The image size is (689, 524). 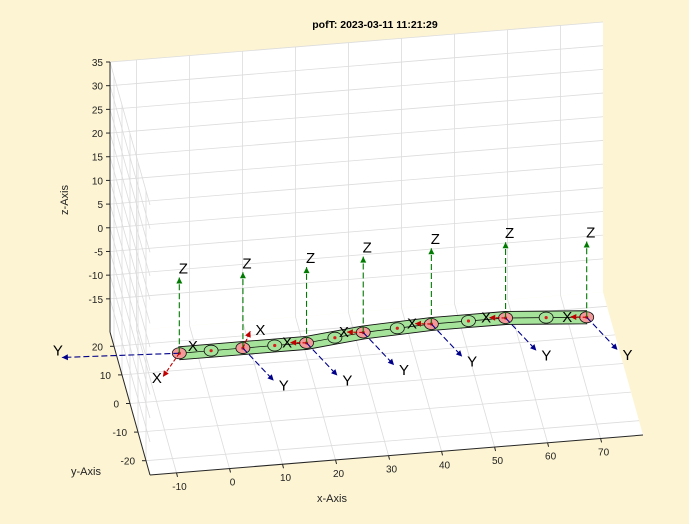 What do you see at coordinates (116, 405) in the screenshot?
I see `y-tick-label: 0` at bounding box center [116, 405].